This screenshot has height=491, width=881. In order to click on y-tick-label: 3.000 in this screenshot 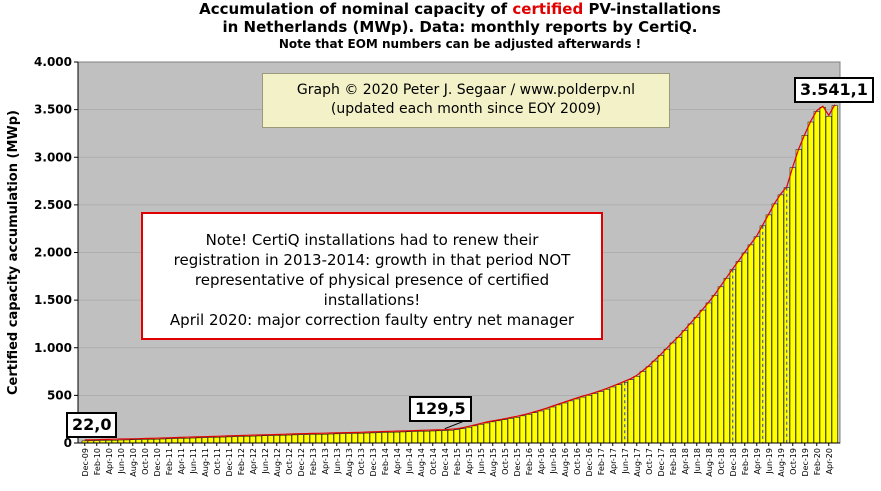, I will do `click(53, 157)`.